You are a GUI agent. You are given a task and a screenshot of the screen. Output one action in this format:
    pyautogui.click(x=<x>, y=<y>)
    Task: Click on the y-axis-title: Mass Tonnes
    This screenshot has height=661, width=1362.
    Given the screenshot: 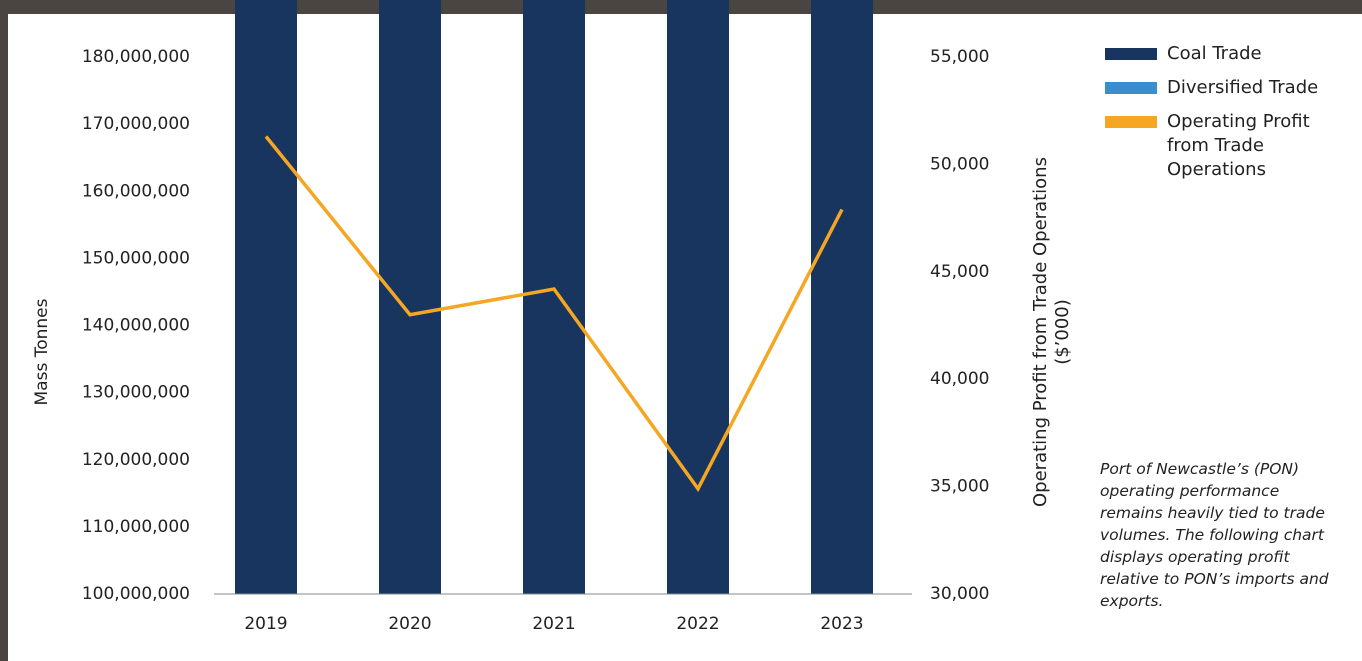 What is the action you would take?
    pyautogui.click(x=42, y=351)
    